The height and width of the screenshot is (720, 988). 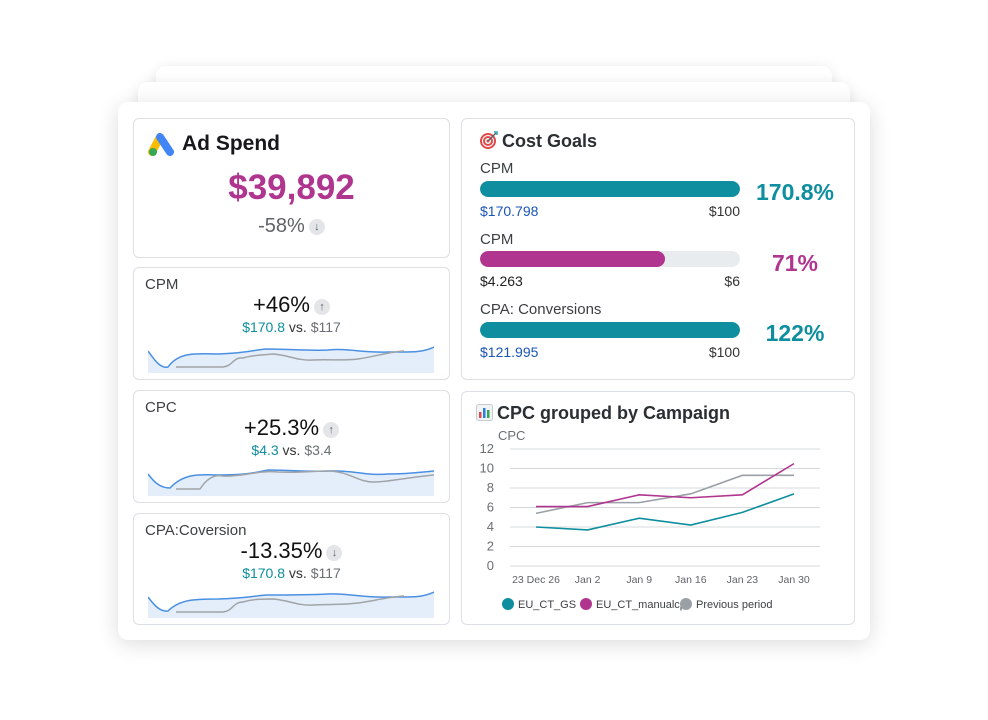 I want to click on ad-spend-delta: -58% ↓, so click(x=291, y=226).